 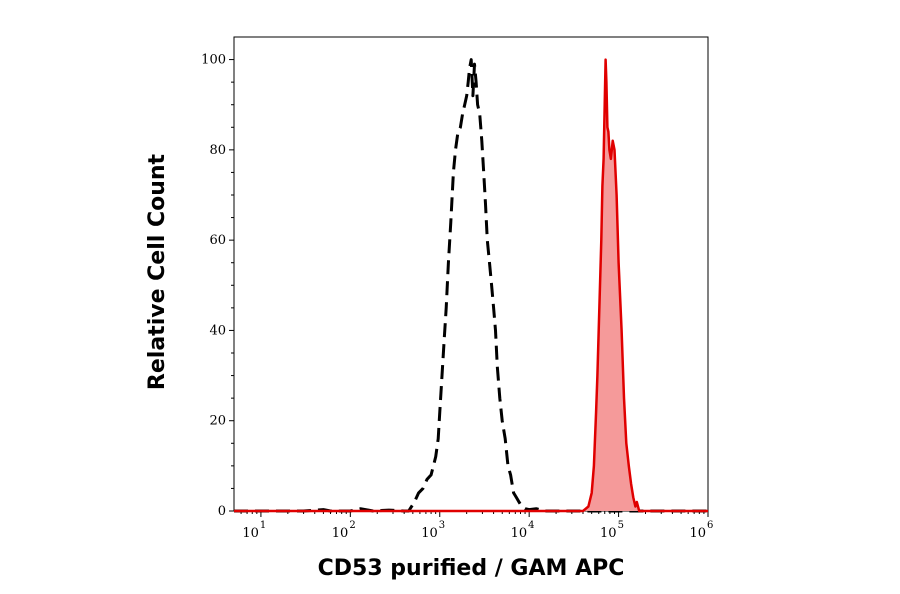 What do you see at coordinates (442, 525) in the screenshot?
I see `x-tick-exponent: 3` at bounding box center [442, 525].